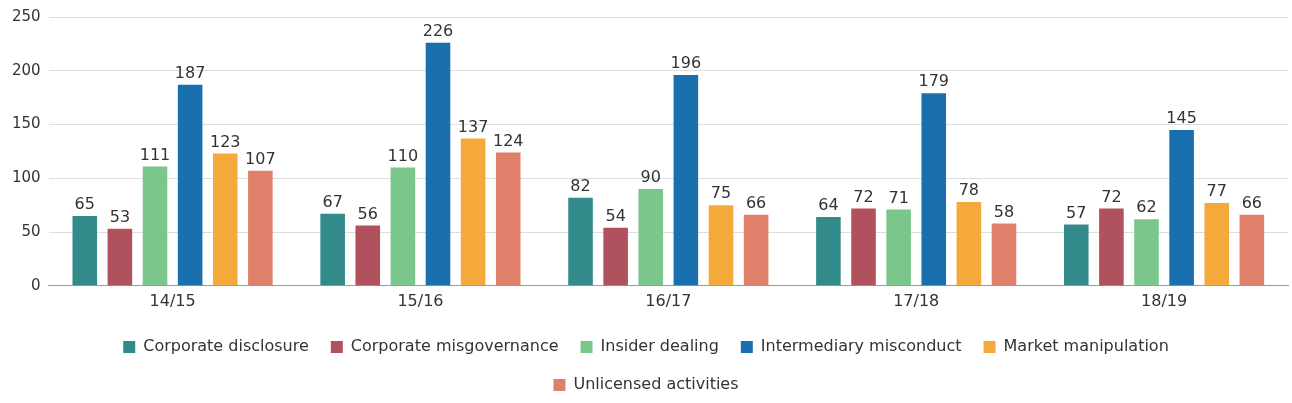 This screenshot has height=403, width=1292. I want to click on data-label: 124, so click(508, 140).